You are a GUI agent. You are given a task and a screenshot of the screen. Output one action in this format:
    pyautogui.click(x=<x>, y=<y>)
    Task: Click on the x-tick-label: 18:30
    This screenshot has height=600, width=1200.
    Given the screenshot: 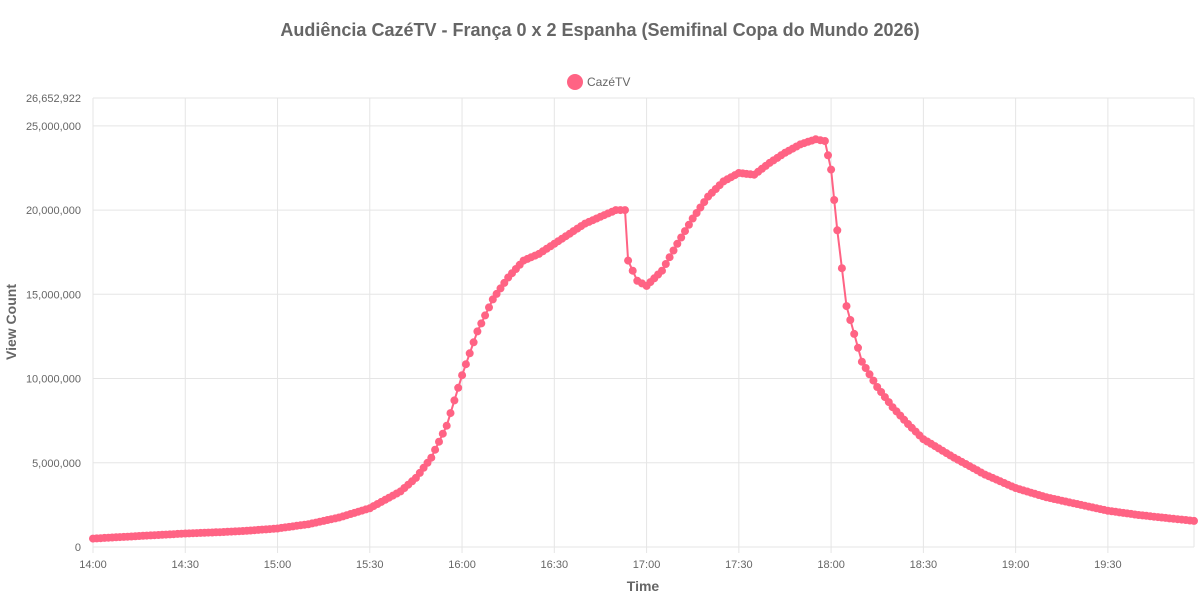 What is the action you would take?
    pyautogui.click(x=924, y=565)
    